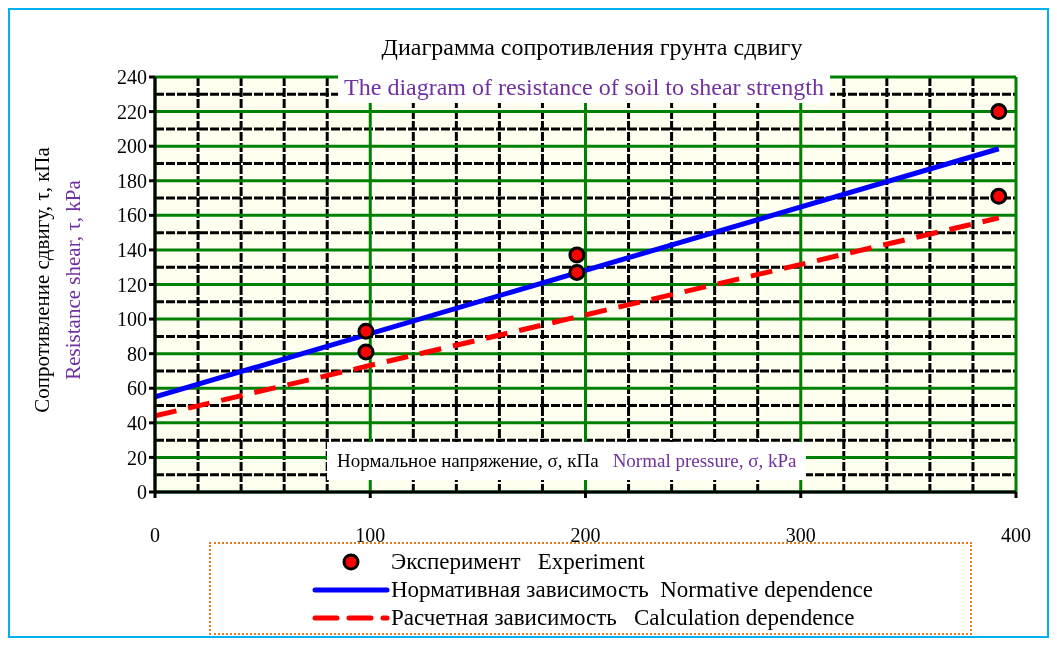 Image resolution: width=1057 pixels, height=646 pixels. What do you see at coordinates (132, 250) in the screenshot?
I see `y-tick-label: 140` at bounding box center [132, 250].